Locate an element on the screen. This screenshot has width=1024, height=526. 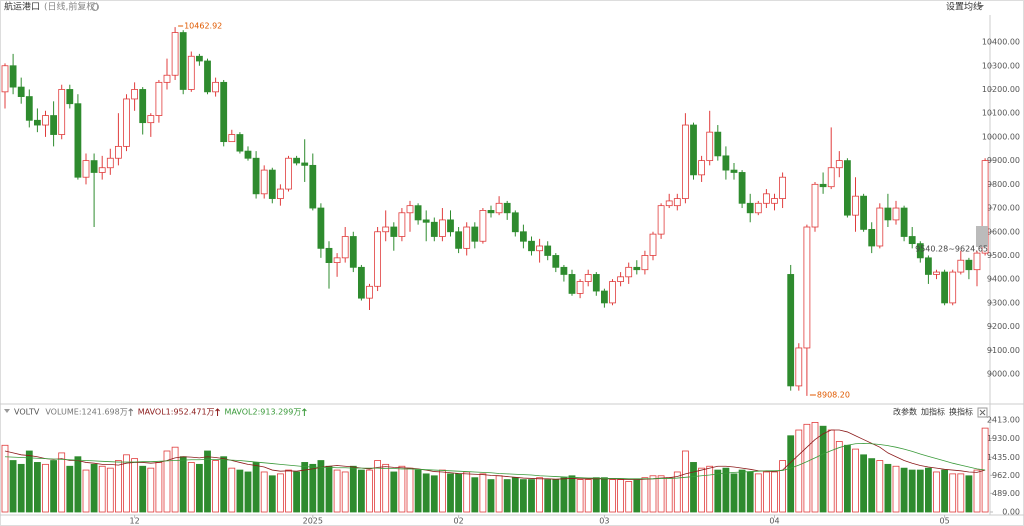
x-tick-label: 2025 is located at coordinates (313, 521).